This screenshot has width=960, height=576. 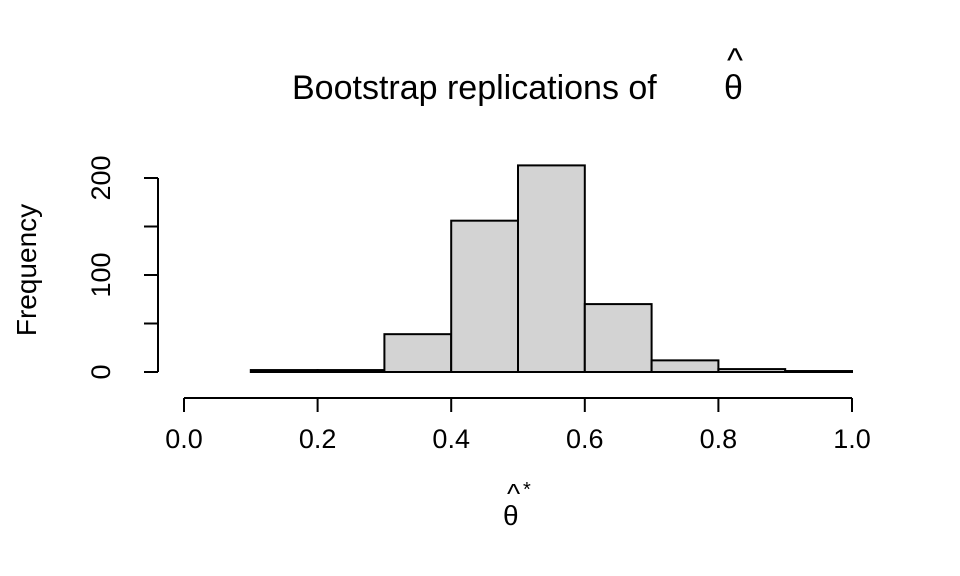 What do you see at coordinates (101, 177) in the screenshot?
I see `y-tick-label: 200` at bounding box center [101, 177].